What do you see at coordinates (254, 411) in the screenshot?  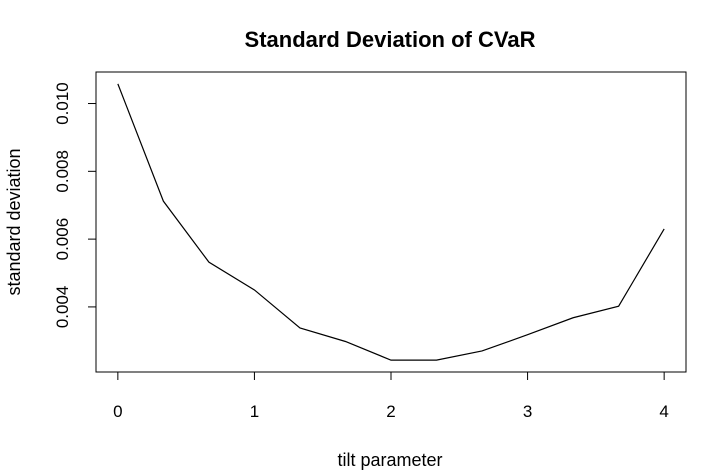 I see `x-tick-label: 1` at bounding box center [254, 411].